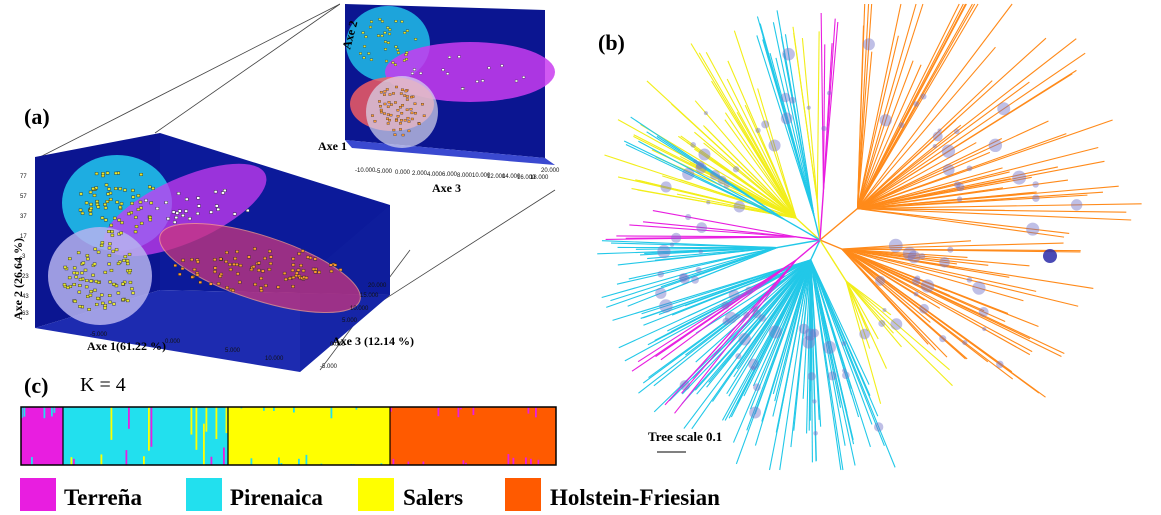 The width and height of the screenshot is (1161, 515). Describe the element at coordinates (410, 494) in the screenshot. I see `legend-item-salers: Salers` at that location.